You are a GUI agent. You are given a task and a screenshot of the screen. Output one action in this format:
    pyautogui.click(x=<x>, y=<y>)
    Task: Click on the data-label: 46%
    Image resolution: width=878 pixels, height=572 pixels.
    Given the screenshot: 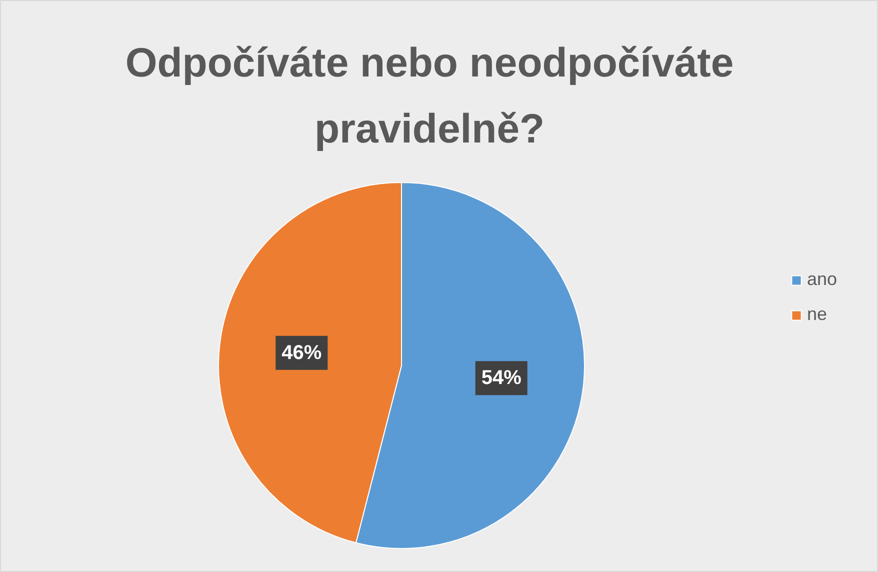 What is the action you would take?
    pyautogui.click(x=302, y=353)
    